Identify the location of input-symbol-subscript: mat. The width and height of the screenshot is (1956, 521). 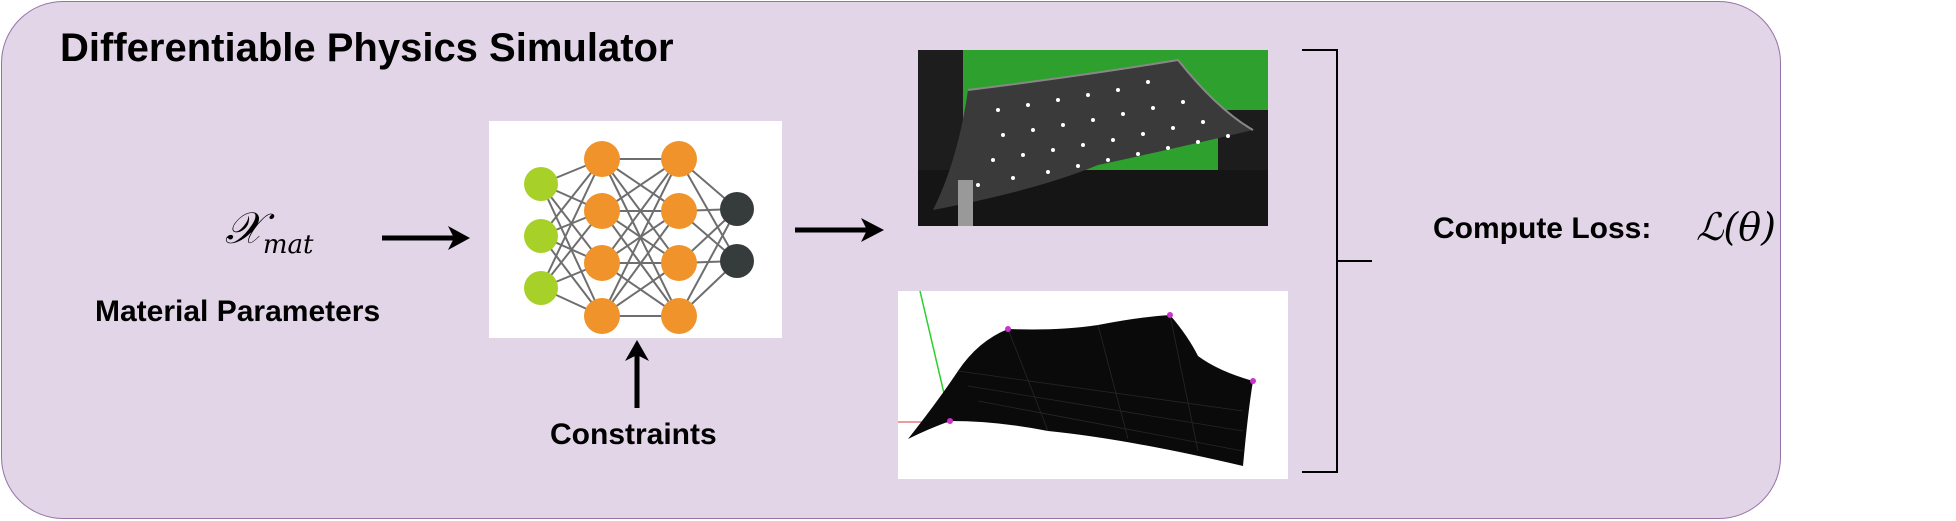
(288, 244).